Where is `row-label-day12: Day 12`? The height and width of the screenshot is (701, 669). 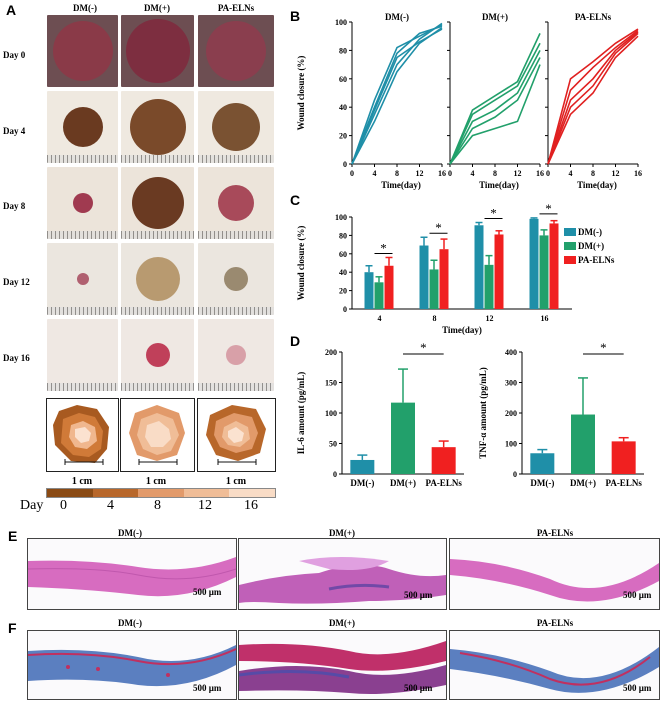 row-label-day12: Day 12 is located at coordinates (16, 282).